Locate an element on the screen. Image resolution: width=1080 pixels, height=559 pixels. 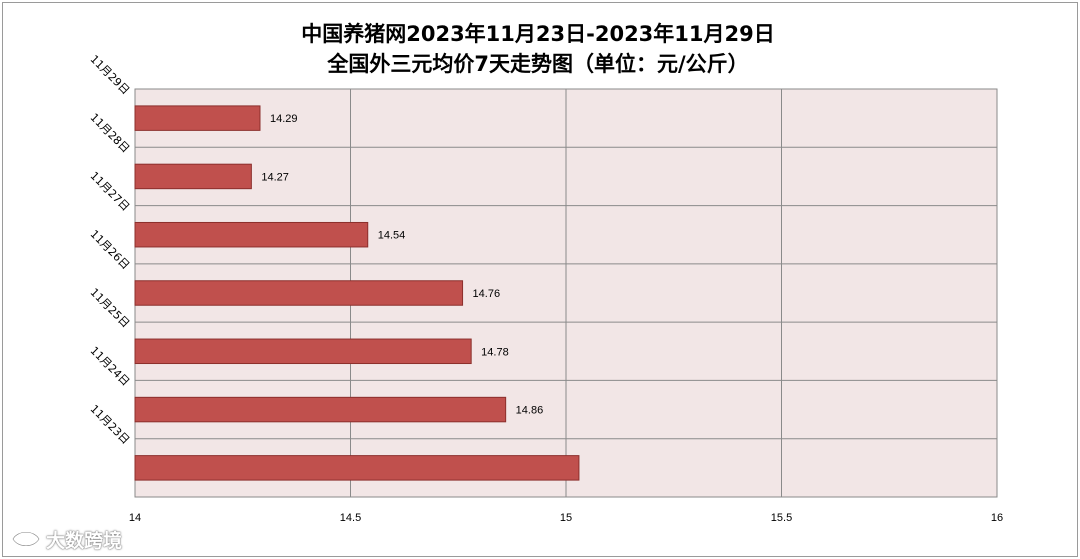
x-tick-label: 14 is located at coordinates (135, 518).